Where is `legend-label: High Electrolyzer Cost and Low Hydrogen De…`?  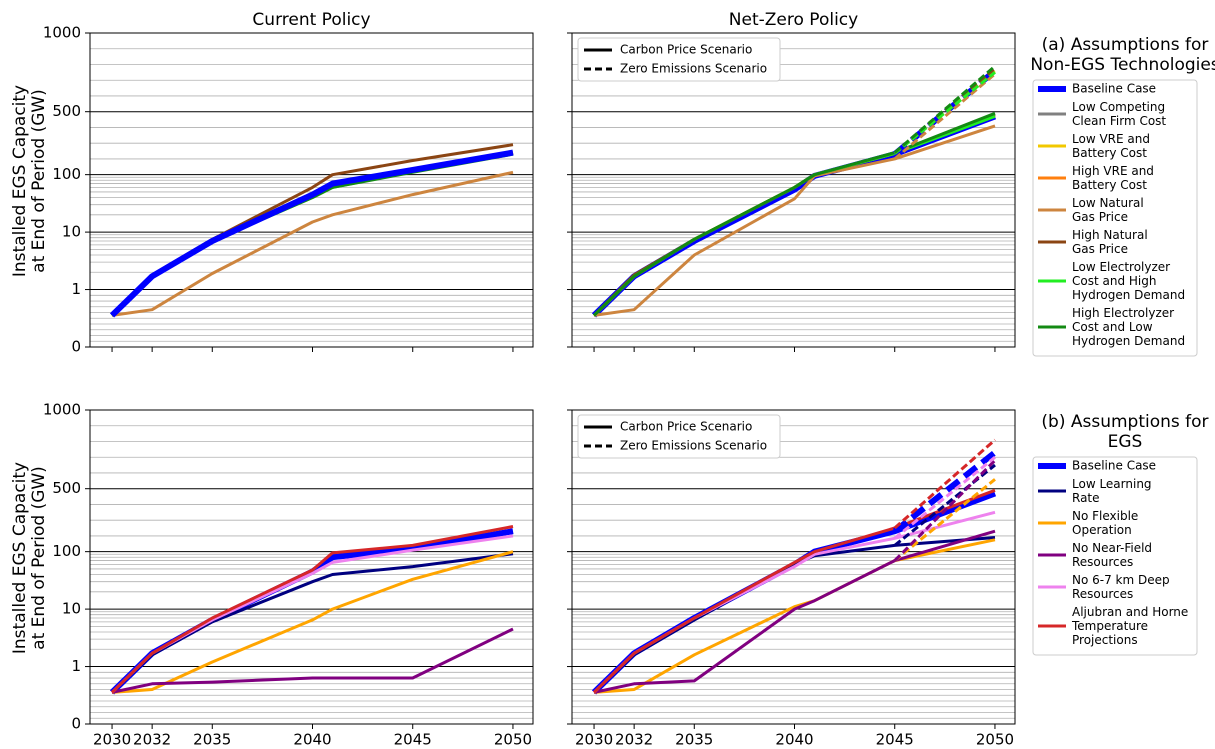 legend-label: High Electrolyzer Cost and Low Hydrogen De… is located at coordinates (1128, 327).